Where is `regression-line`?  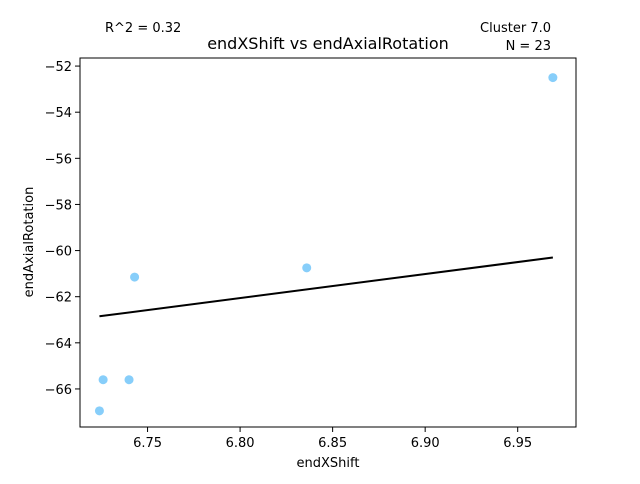
regression-line is located at coordinates (326, 287).